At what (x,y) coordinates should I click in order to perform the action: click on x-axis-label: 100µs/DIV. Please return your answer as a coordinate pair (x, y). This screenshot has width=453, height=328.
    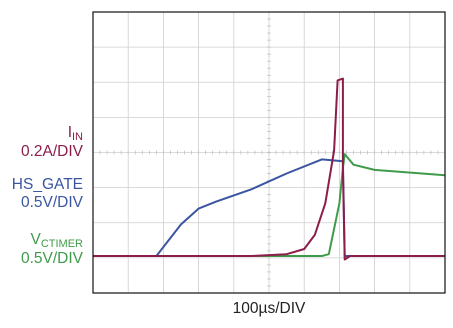
    Looking at the image, I should click on (269, 308).